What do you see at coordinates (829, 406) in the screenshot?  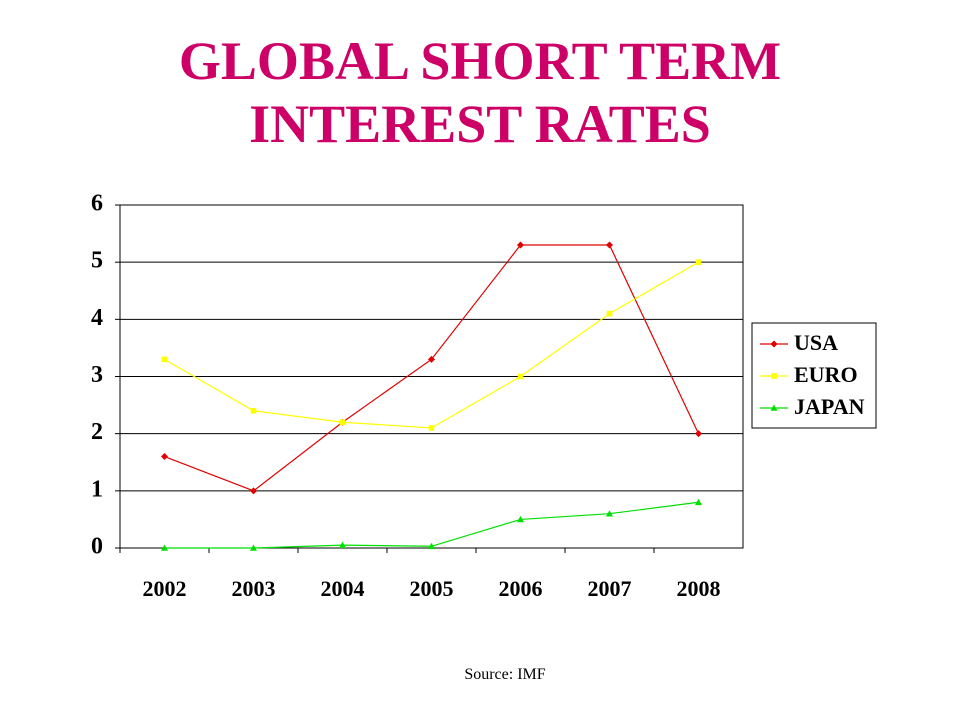 I see `legend-label: JAPAN` at bounding box center [829, 406].